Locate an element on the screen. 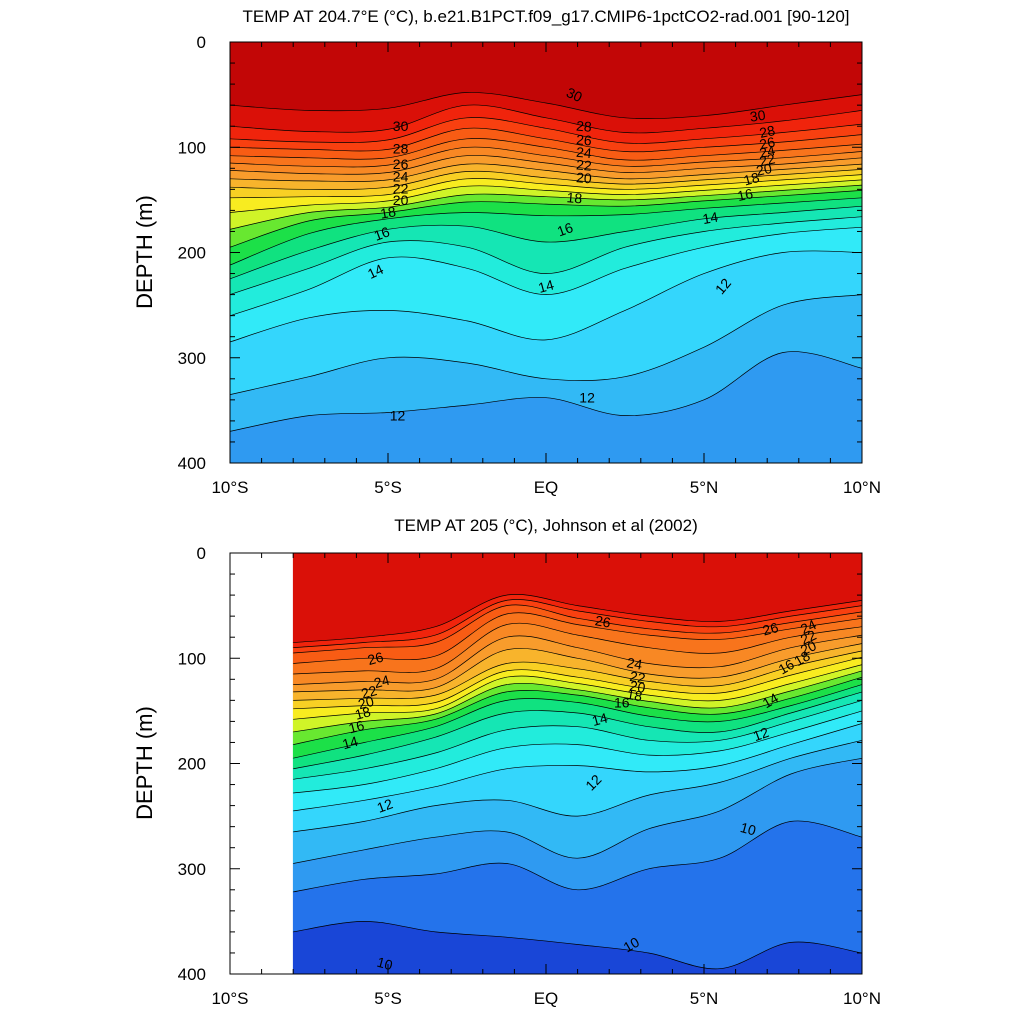  x-tick-label: EQ is located at coordinates (546, 998).